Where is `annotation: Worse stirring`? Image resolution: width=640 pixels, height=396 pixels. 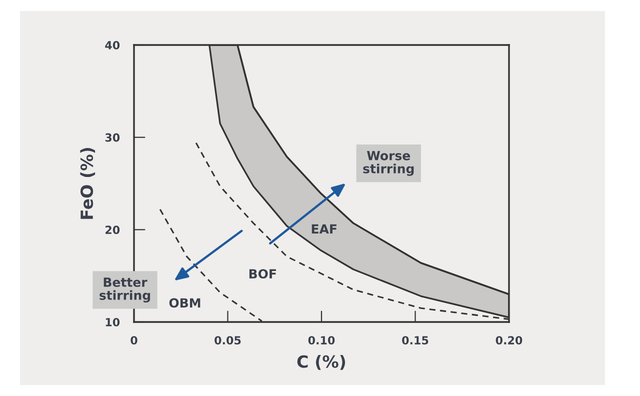
annotation: Worse stirring is located at coordinates (388, 163).